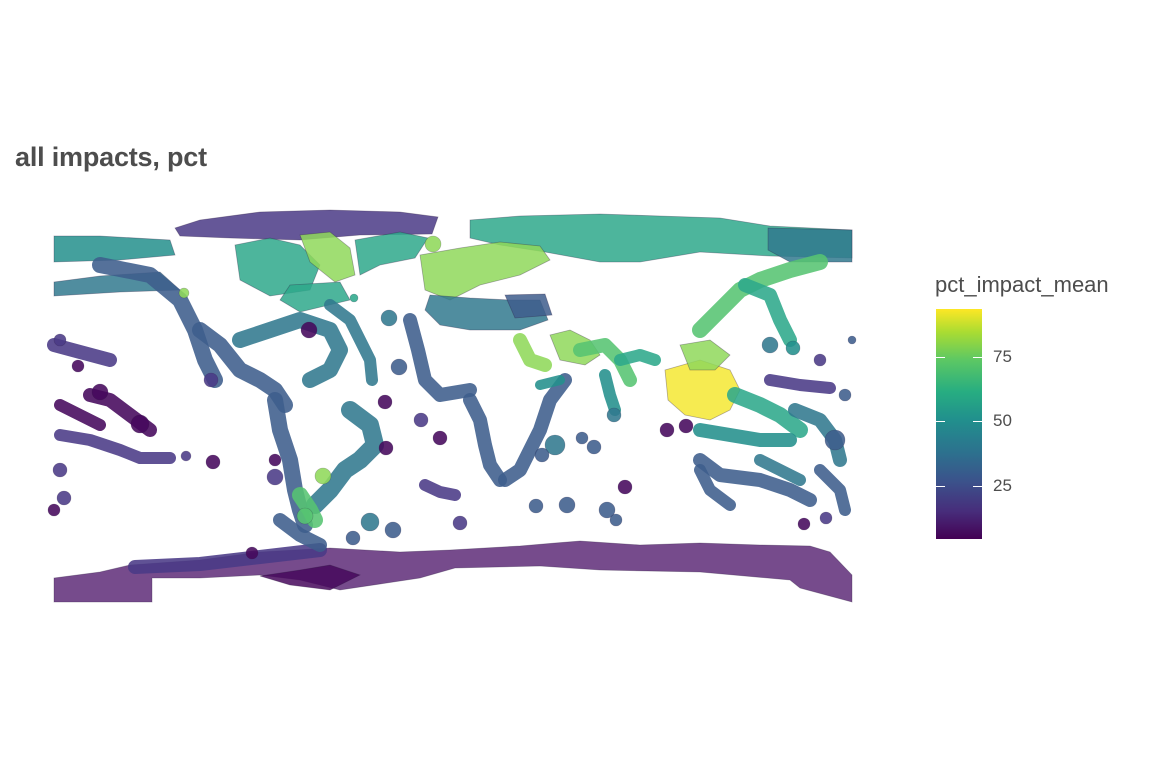 The height and width of the screenshot is (768, 1152). What do you see at coordinates (300, 532) in the screenshot?
I see `cape-horn` at bounding box center [300, 532].